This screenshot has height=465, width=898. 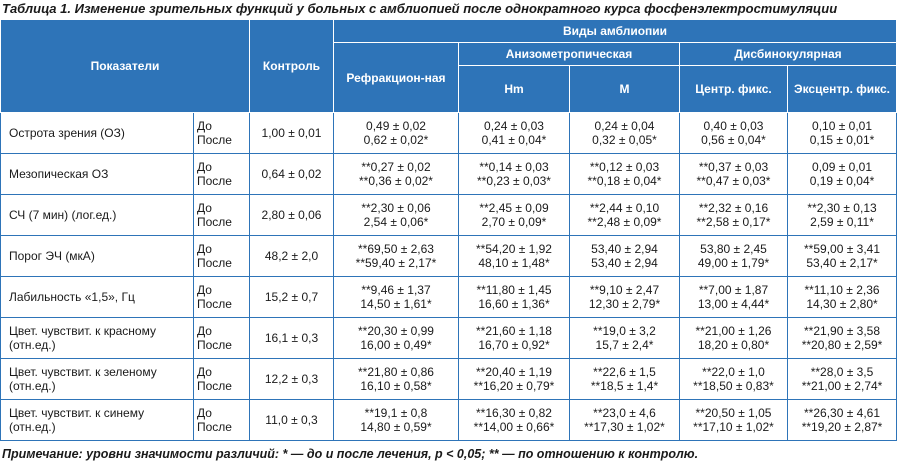 I want to click on value-cell: 53,80 ± 2,45 49,00 ± 1,79*, so click(x=733, y=256).